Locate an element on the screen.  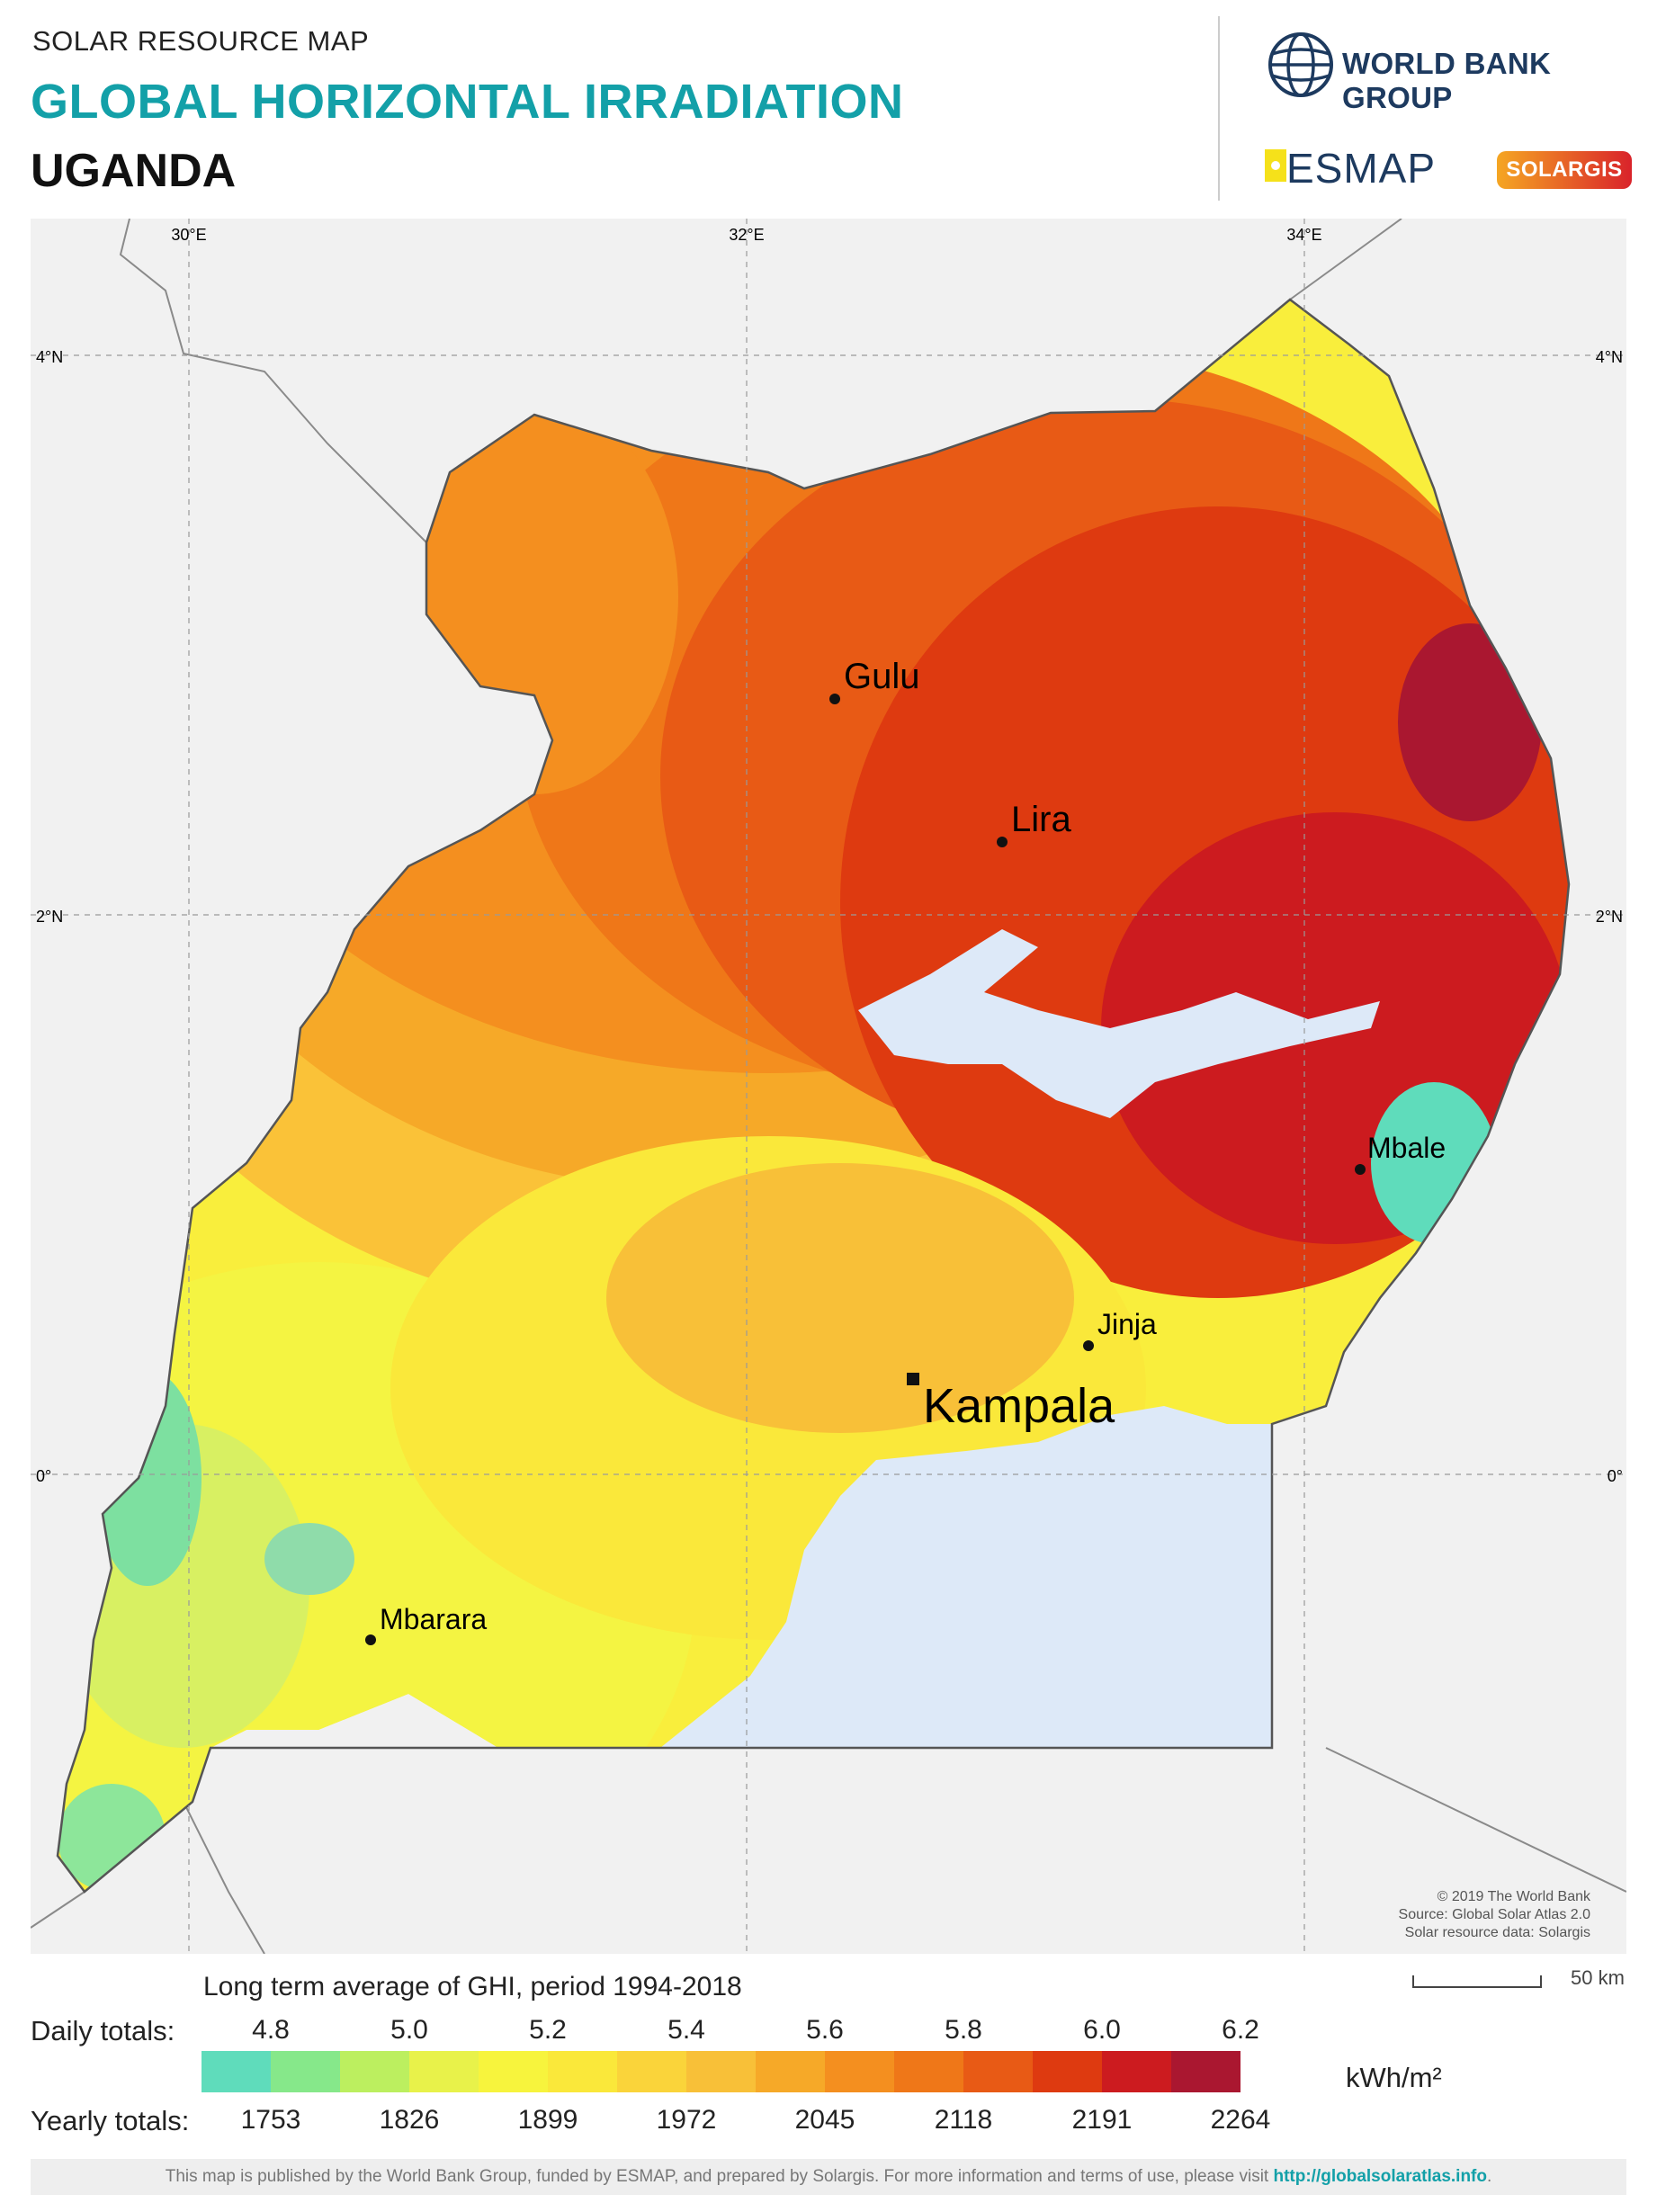
unit-label: kWh/m² is located at coordinates (1394, 2077).